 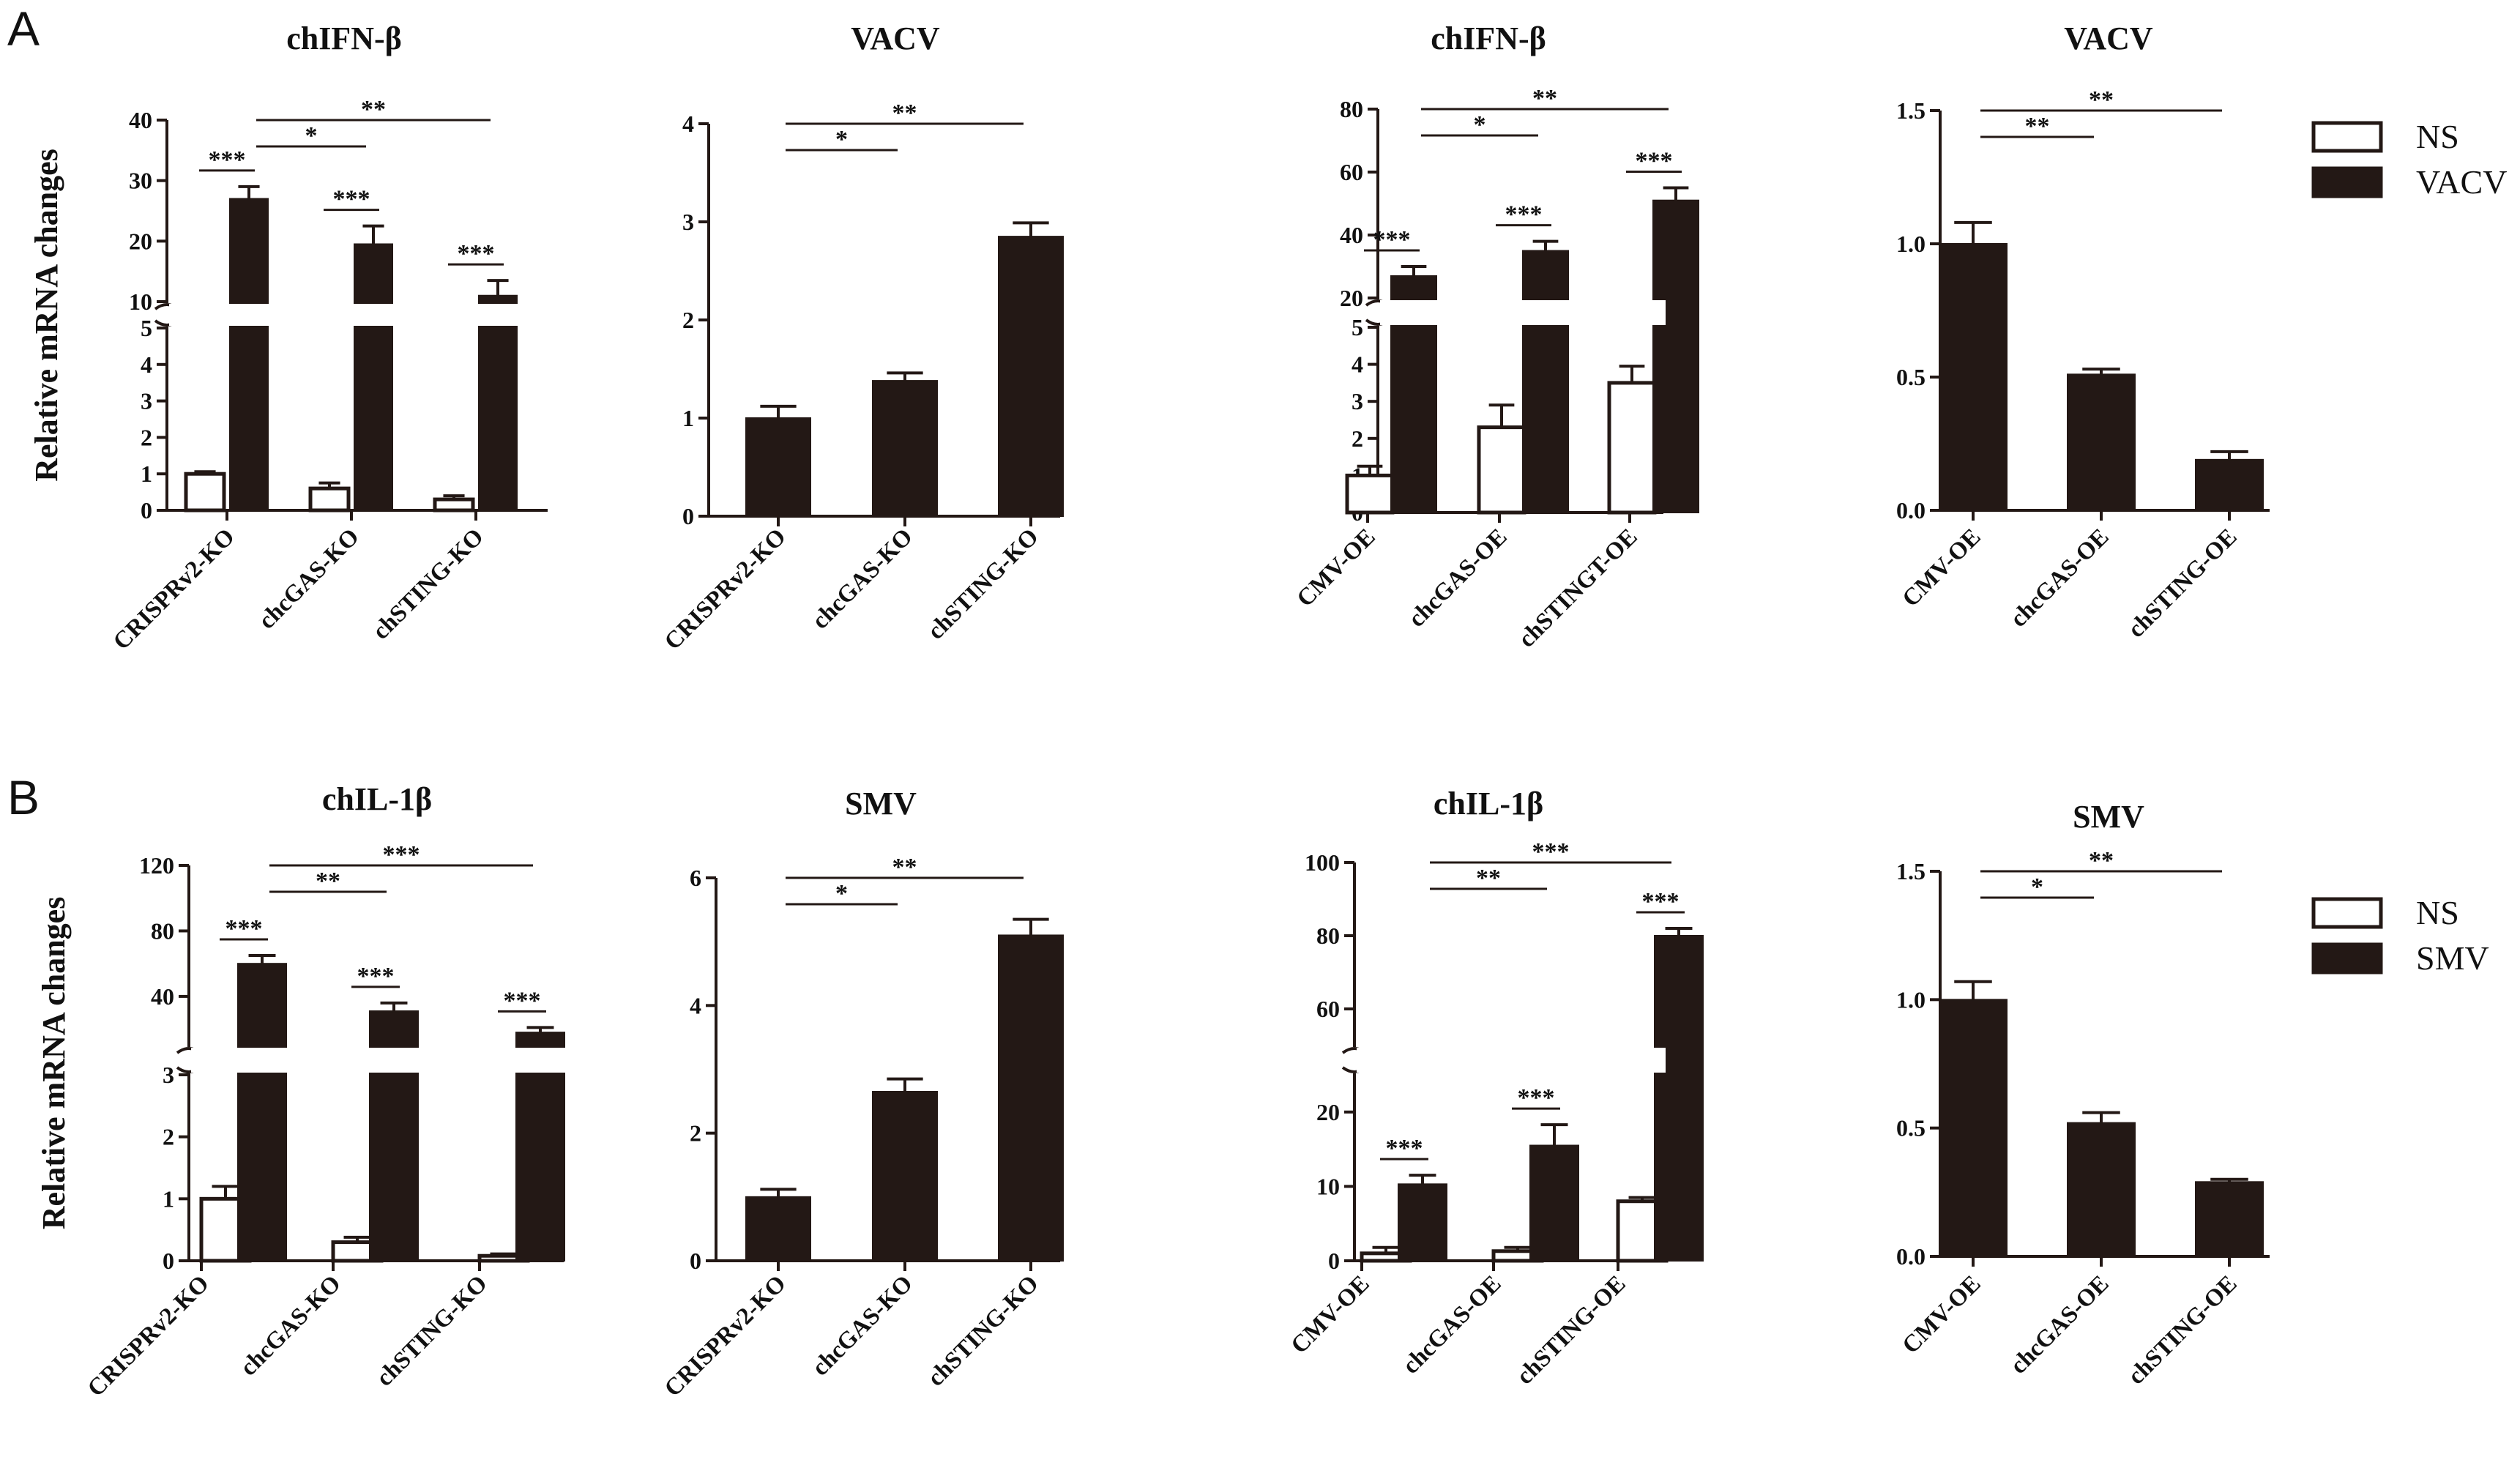 I want to click on legend-label: NS, so click(x=2437, y=136).